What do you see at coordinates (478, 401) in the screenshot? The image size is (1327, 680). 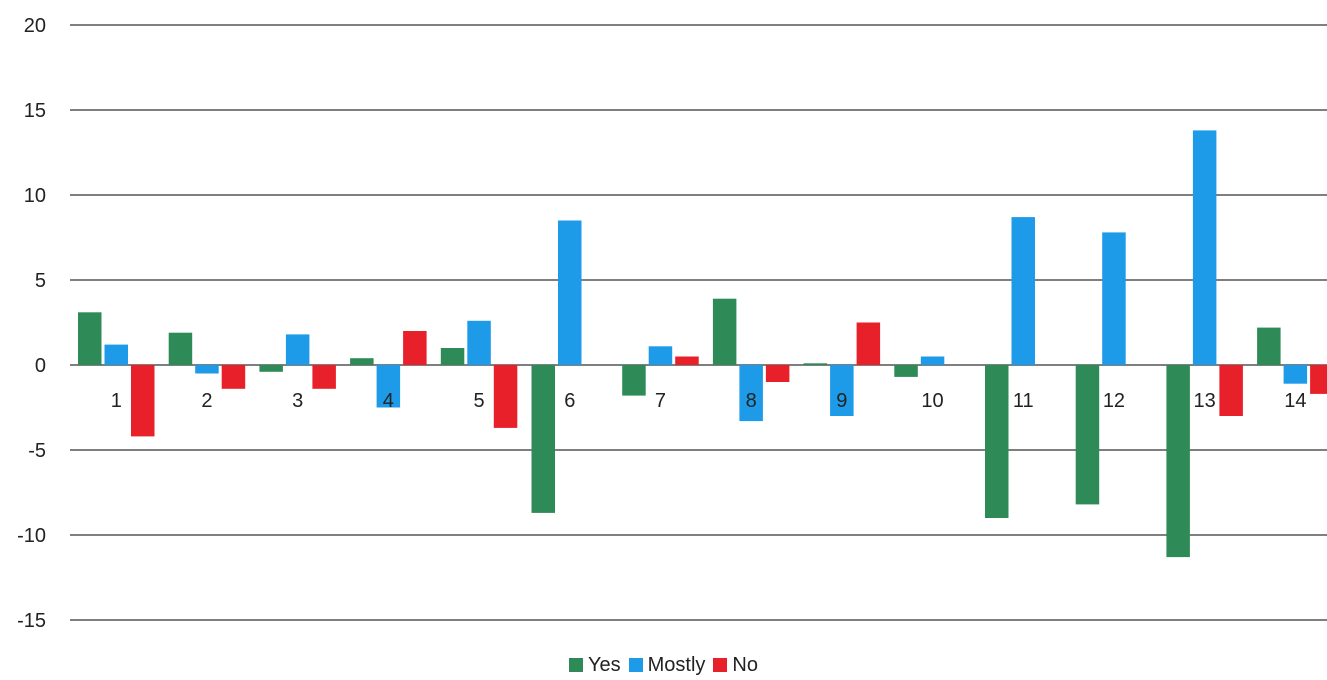 I see `category-label: 5` at bounding box center [478, 401].